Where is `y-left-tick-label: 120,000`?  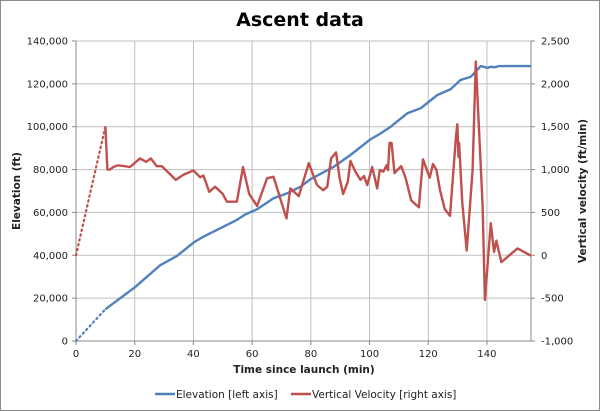
y-left-tick-label: 120,000 is located at coordinates (47, 84).